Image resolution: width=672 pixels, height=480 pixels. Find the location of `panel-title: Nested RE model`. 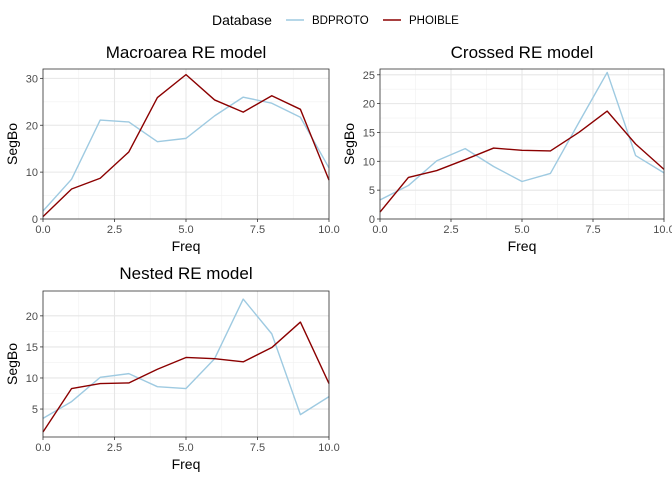

panel-title: Nested RE model is located at coordinates (185, 273).